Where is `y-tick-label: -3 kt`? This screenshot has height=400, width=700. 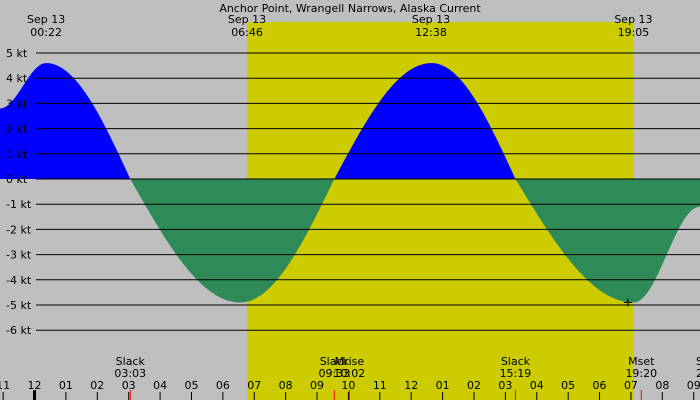 y-tick-label: -3 kt is located at coordinates (19, 255).